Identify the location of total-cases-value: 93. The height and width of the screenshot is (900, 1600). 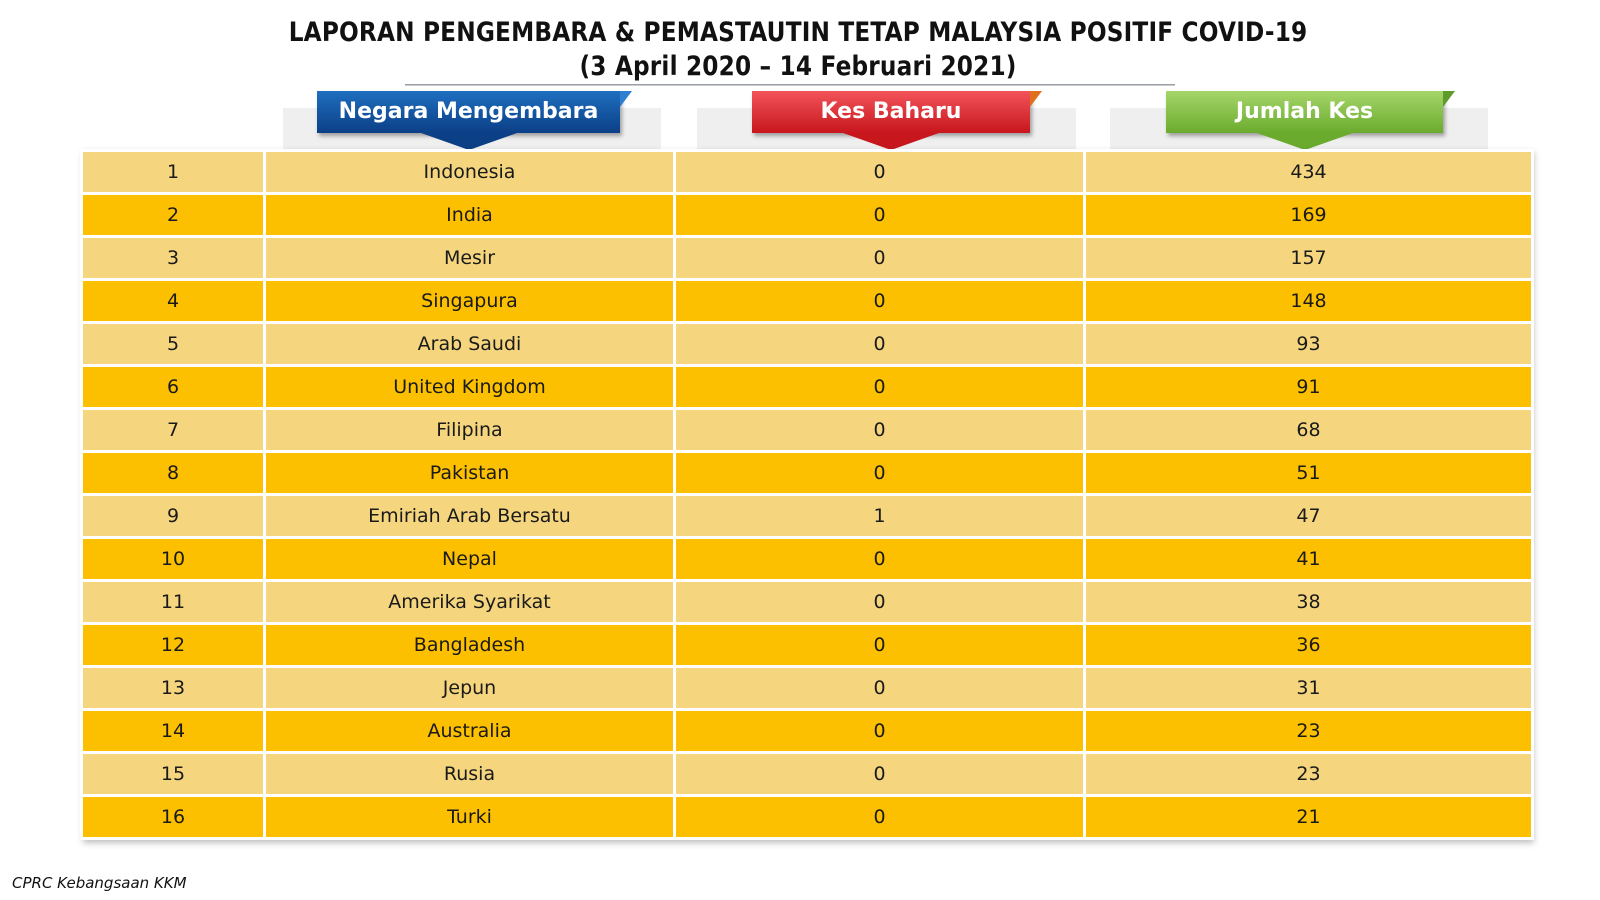
(1308, 344).